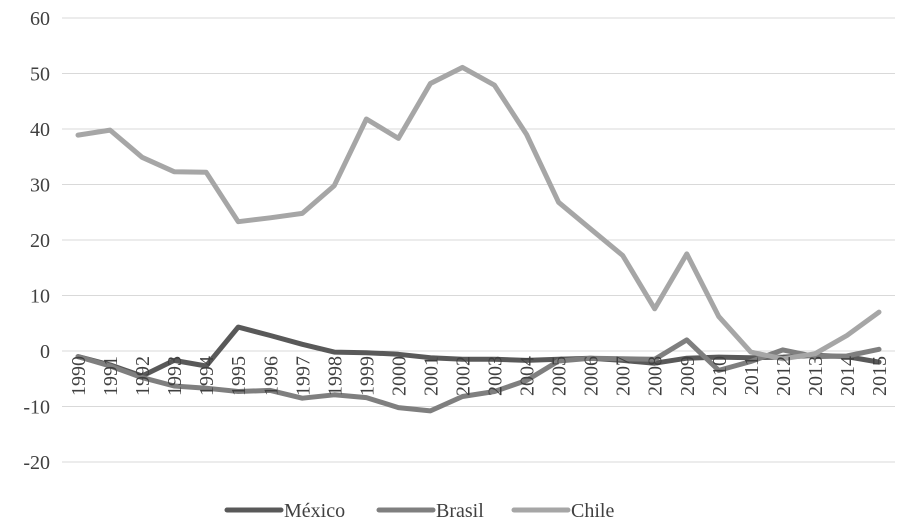 This screenshot has width=897, height=522. Describe the element at coordinates (460, 511) in the screenshot. I see `legend-label: Brasil` at that location.